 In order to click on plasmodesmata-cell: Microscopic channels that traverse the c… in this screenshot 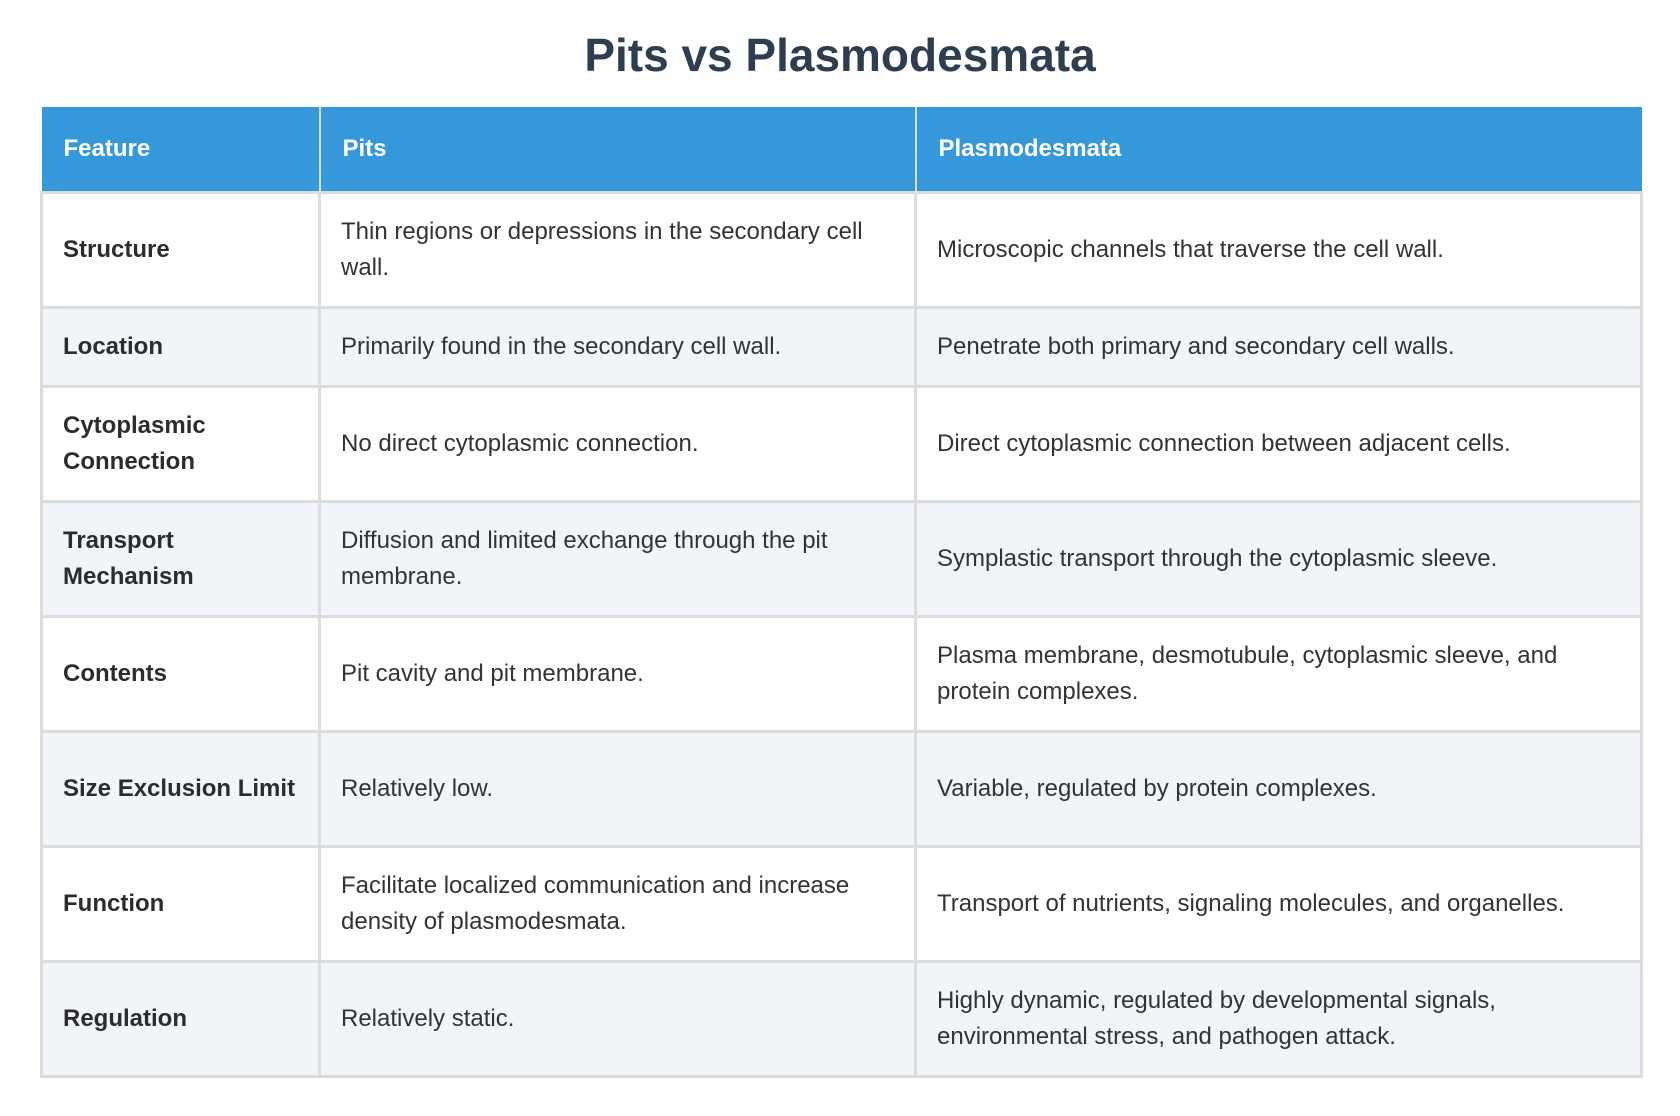, I will do `click(1278, 249)`.